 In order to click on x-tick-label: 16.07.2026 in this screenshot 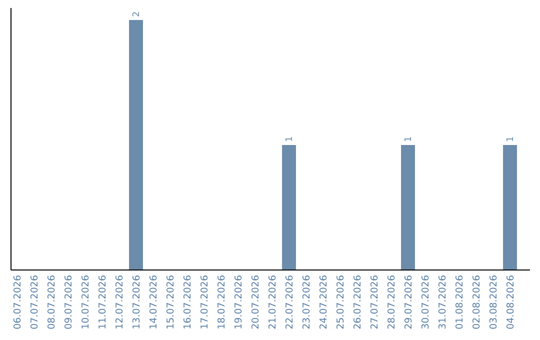, I will do `click(188, 302)`.